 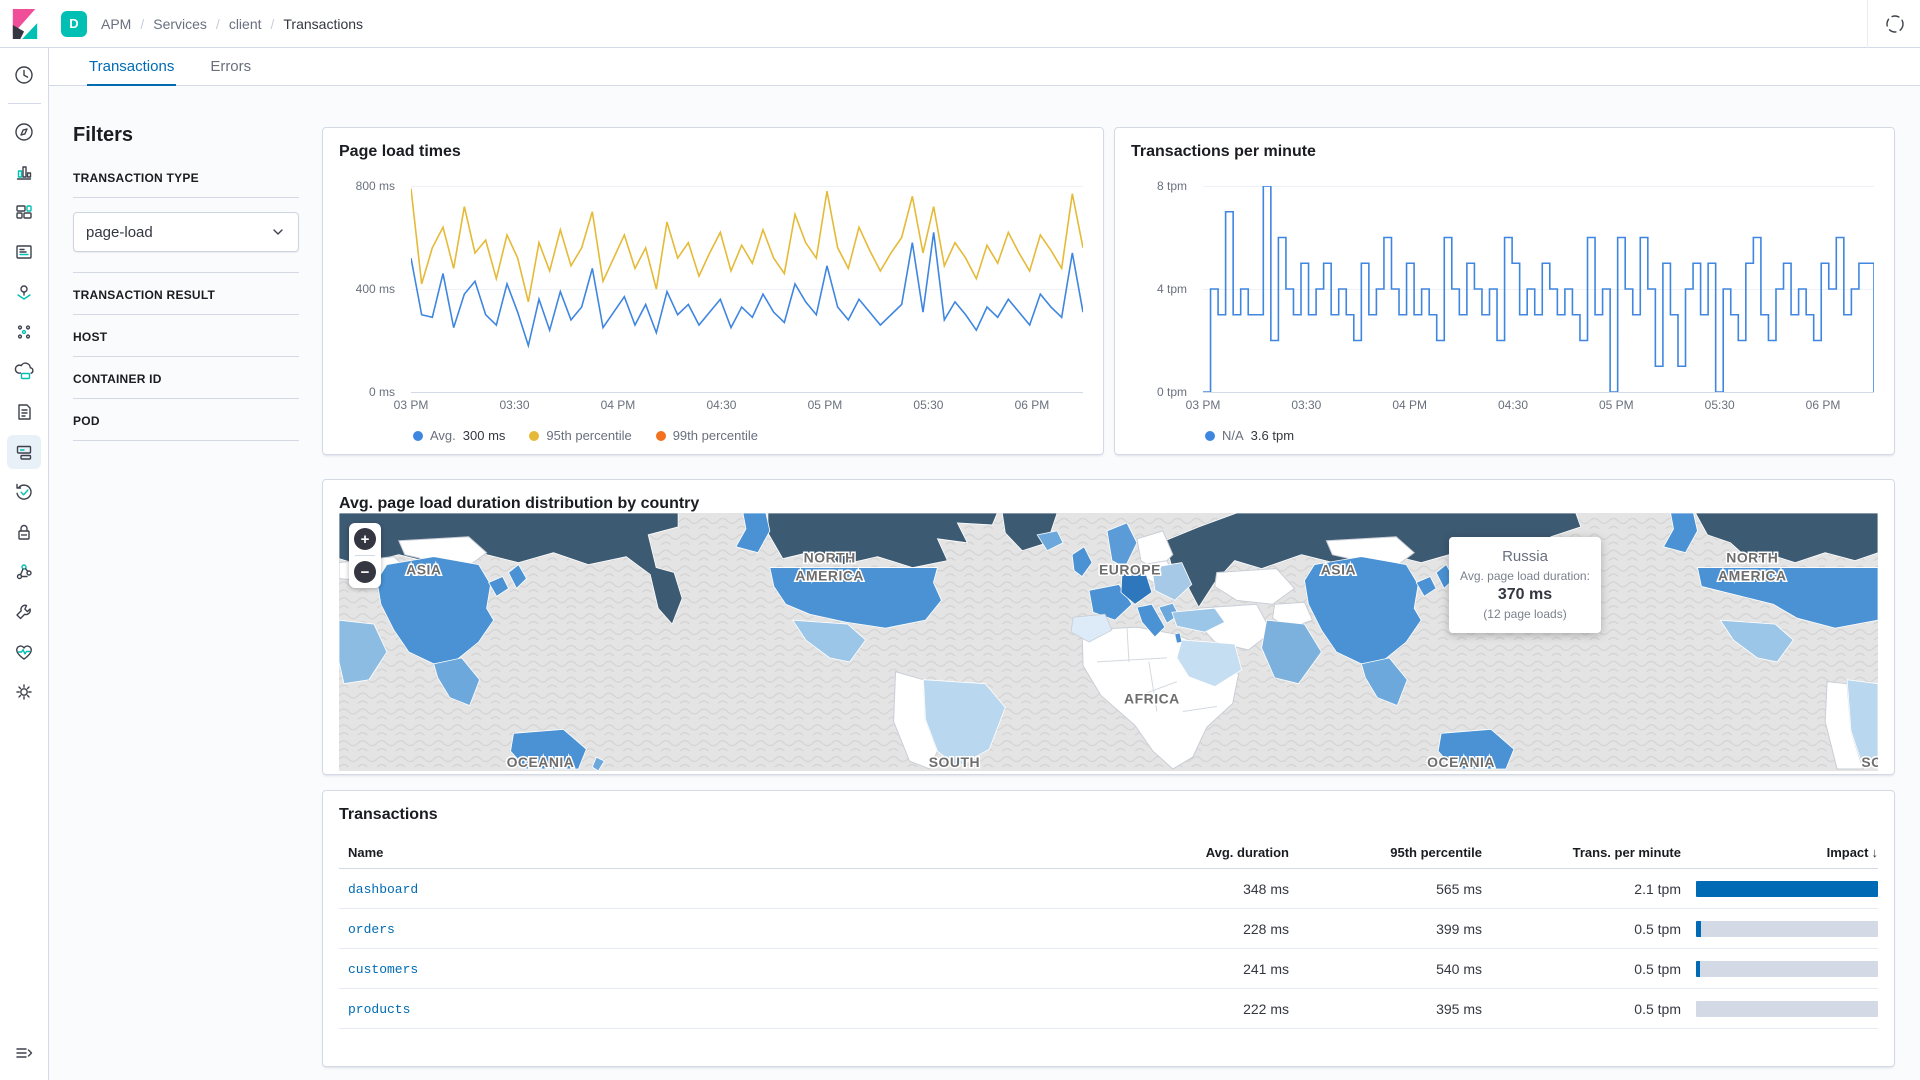 What do you see at coordinates (245, 23) in the screenshot?
I see `breadcrumb-item-client: client` at bounding box center [245, 23].